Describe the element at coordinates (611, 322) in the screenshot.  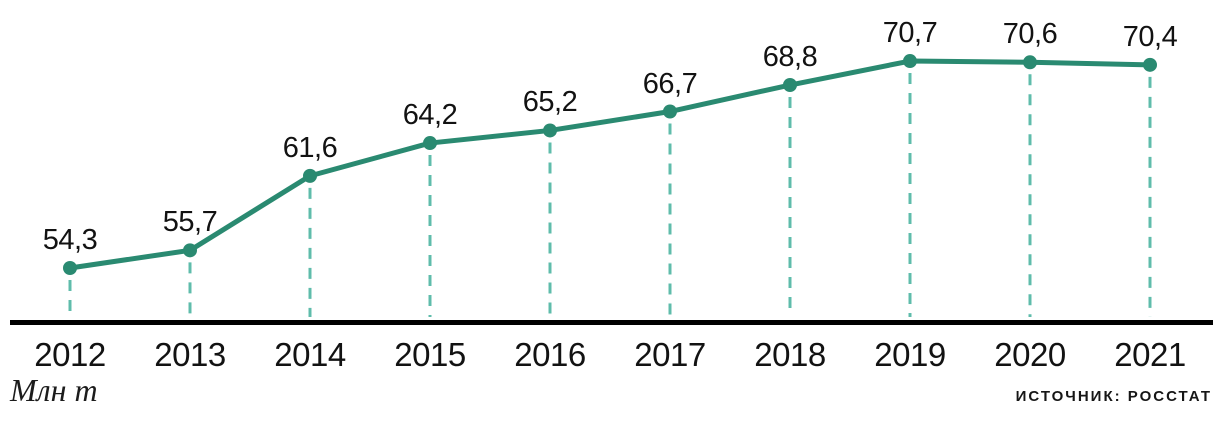
I see `x-axis-line` at that location.